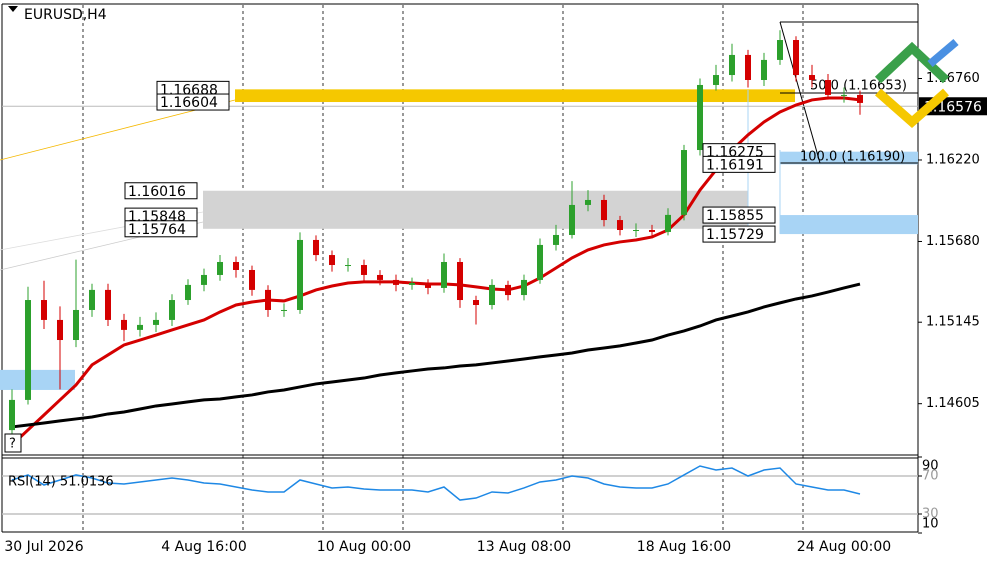  Describe the element at coordinates (852, 157) in the screenshot. I see `fib-label: 100.0 (1.16190)` at that location.